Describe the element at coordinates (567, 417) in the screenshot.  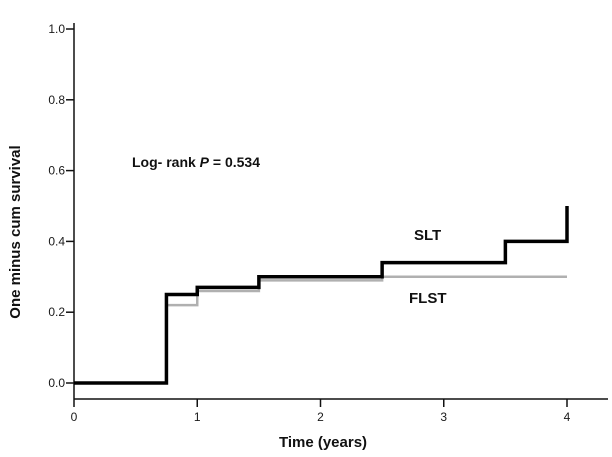
I see `x-tick-label: 4` at that location.